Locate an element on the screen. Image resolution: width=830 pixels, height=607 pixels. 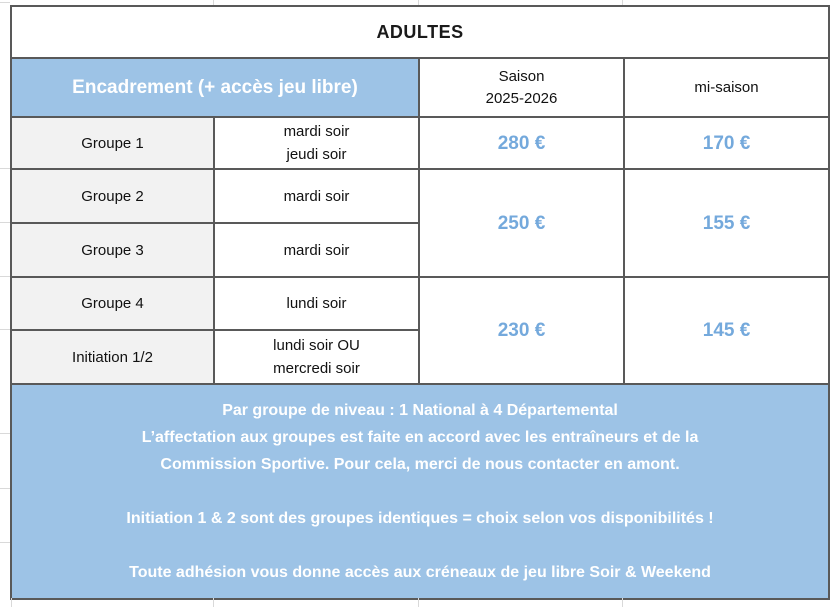
season-price-groupe4-init: 230 € is located at coordinates (521, 330).